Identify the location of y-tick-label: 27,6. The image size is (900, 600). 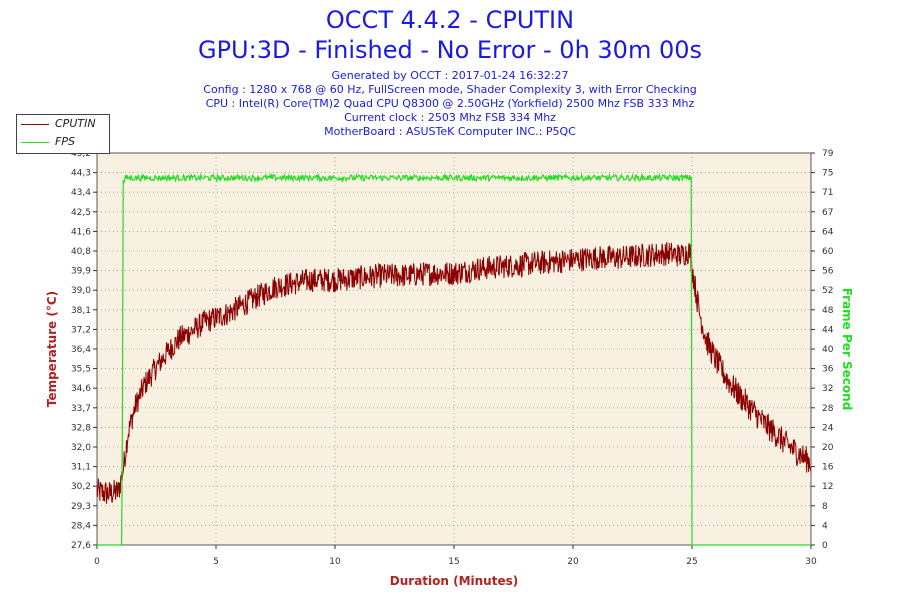
(81, 546).